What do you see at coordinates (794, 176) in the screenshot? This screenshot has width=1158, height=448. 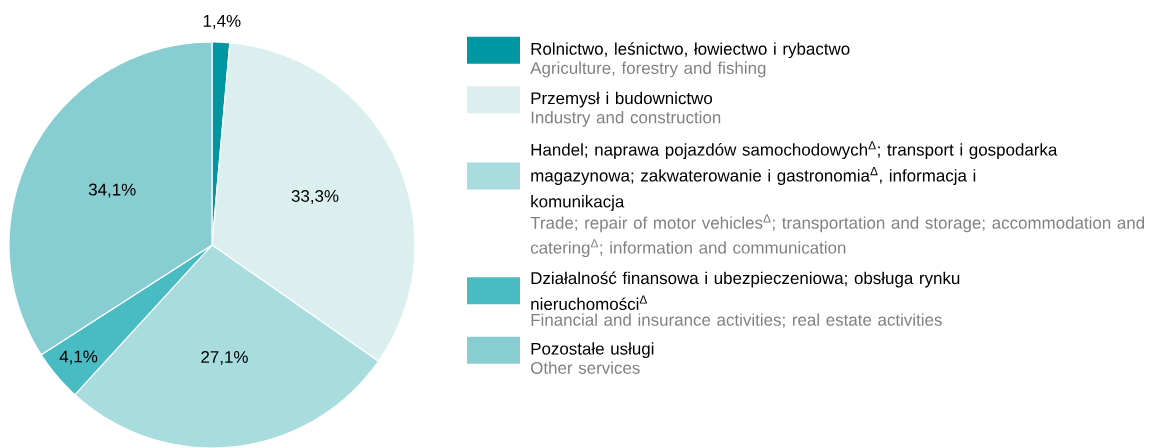 I see `category-label: Handel; naprawa pojazdów samochodowych$^{Δ}$; transport i gospodarka magazynowa; zakwaterowanie i gastronomia$^{Δ}$, informacja i komunikacja` at bounding box center [794, 176].